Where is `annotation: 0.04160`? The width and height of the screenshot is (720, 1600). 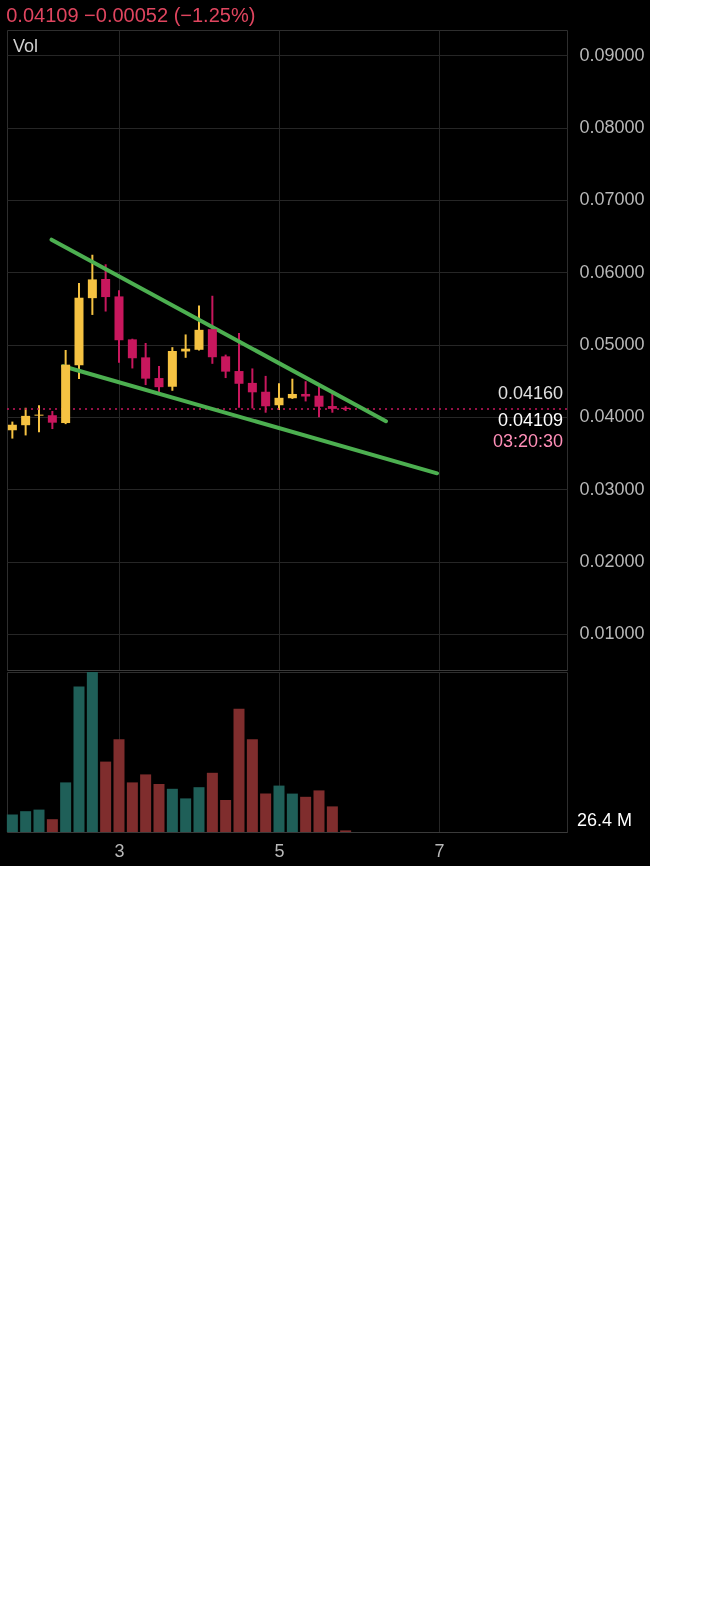 annotation: 0.04160 is located at coordinates (530, 393).